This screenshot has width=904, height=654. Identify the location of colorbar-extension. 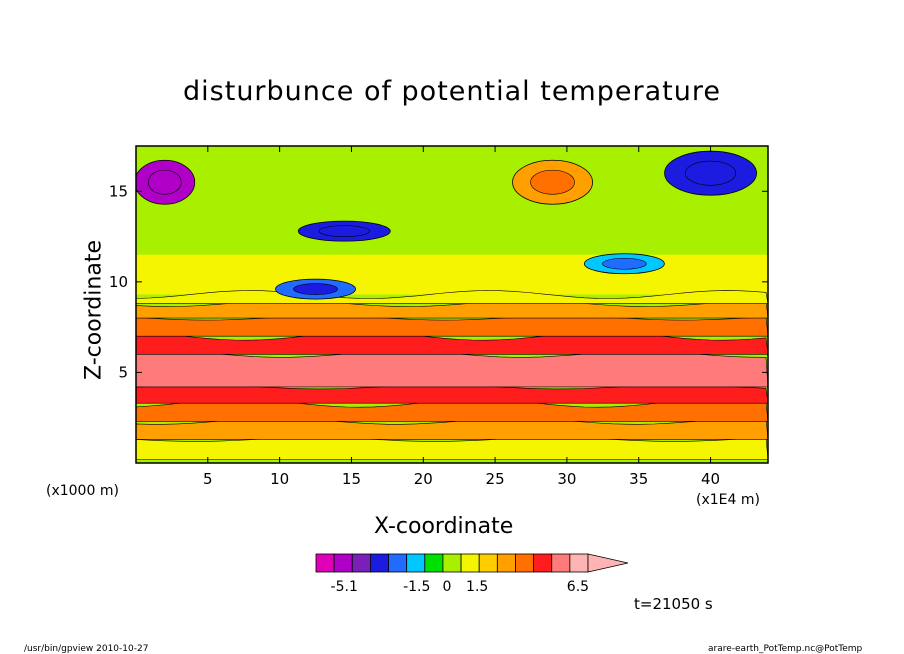
(608, 563).